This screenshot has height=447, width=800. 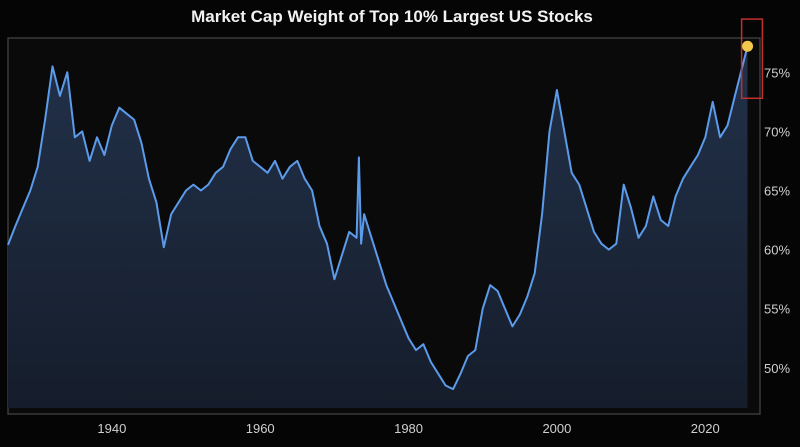 I want to click on latest-value-marker, so click(x=748, y=46).